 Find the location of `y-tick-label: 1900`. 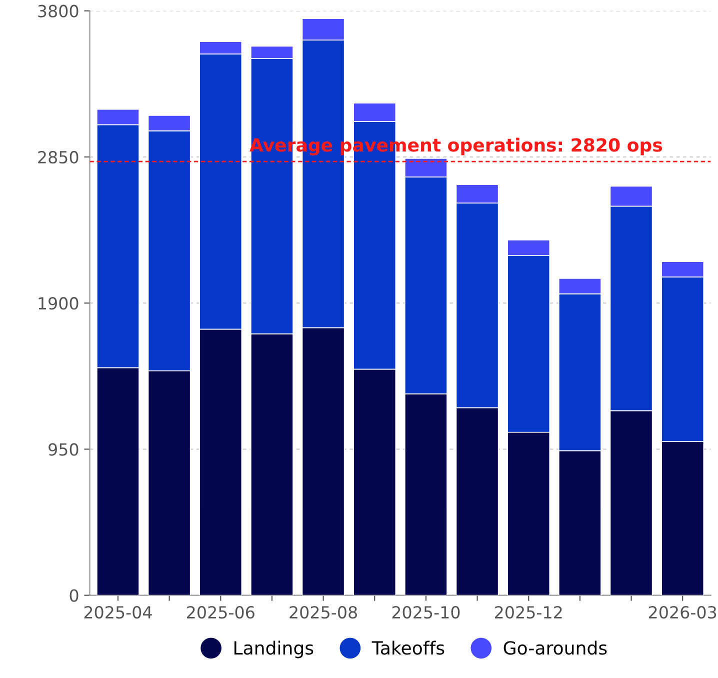

y-tick-label: 1900 is located at coordinates (58, 303).